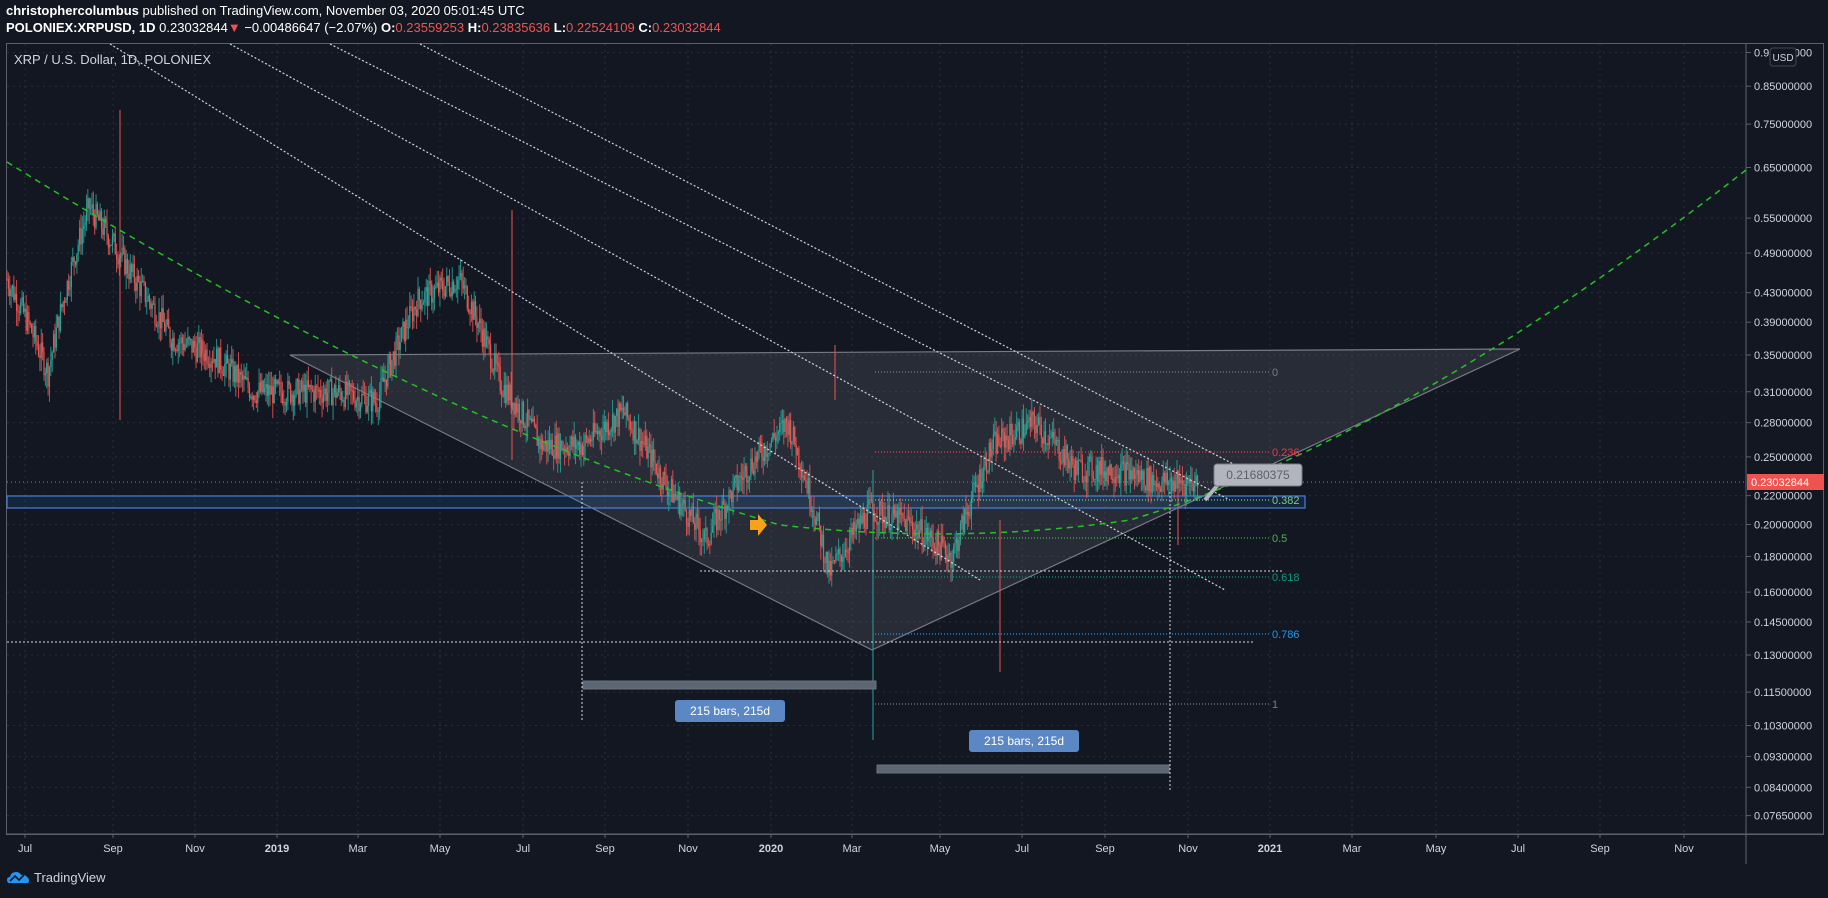 The image size is (1828, 898). Describe the element at coordinates (1087, 539) in the screenshot. I see `fib-retracement: 0 0.236 0.382 0.5 0.618 0.786 1` at that location.